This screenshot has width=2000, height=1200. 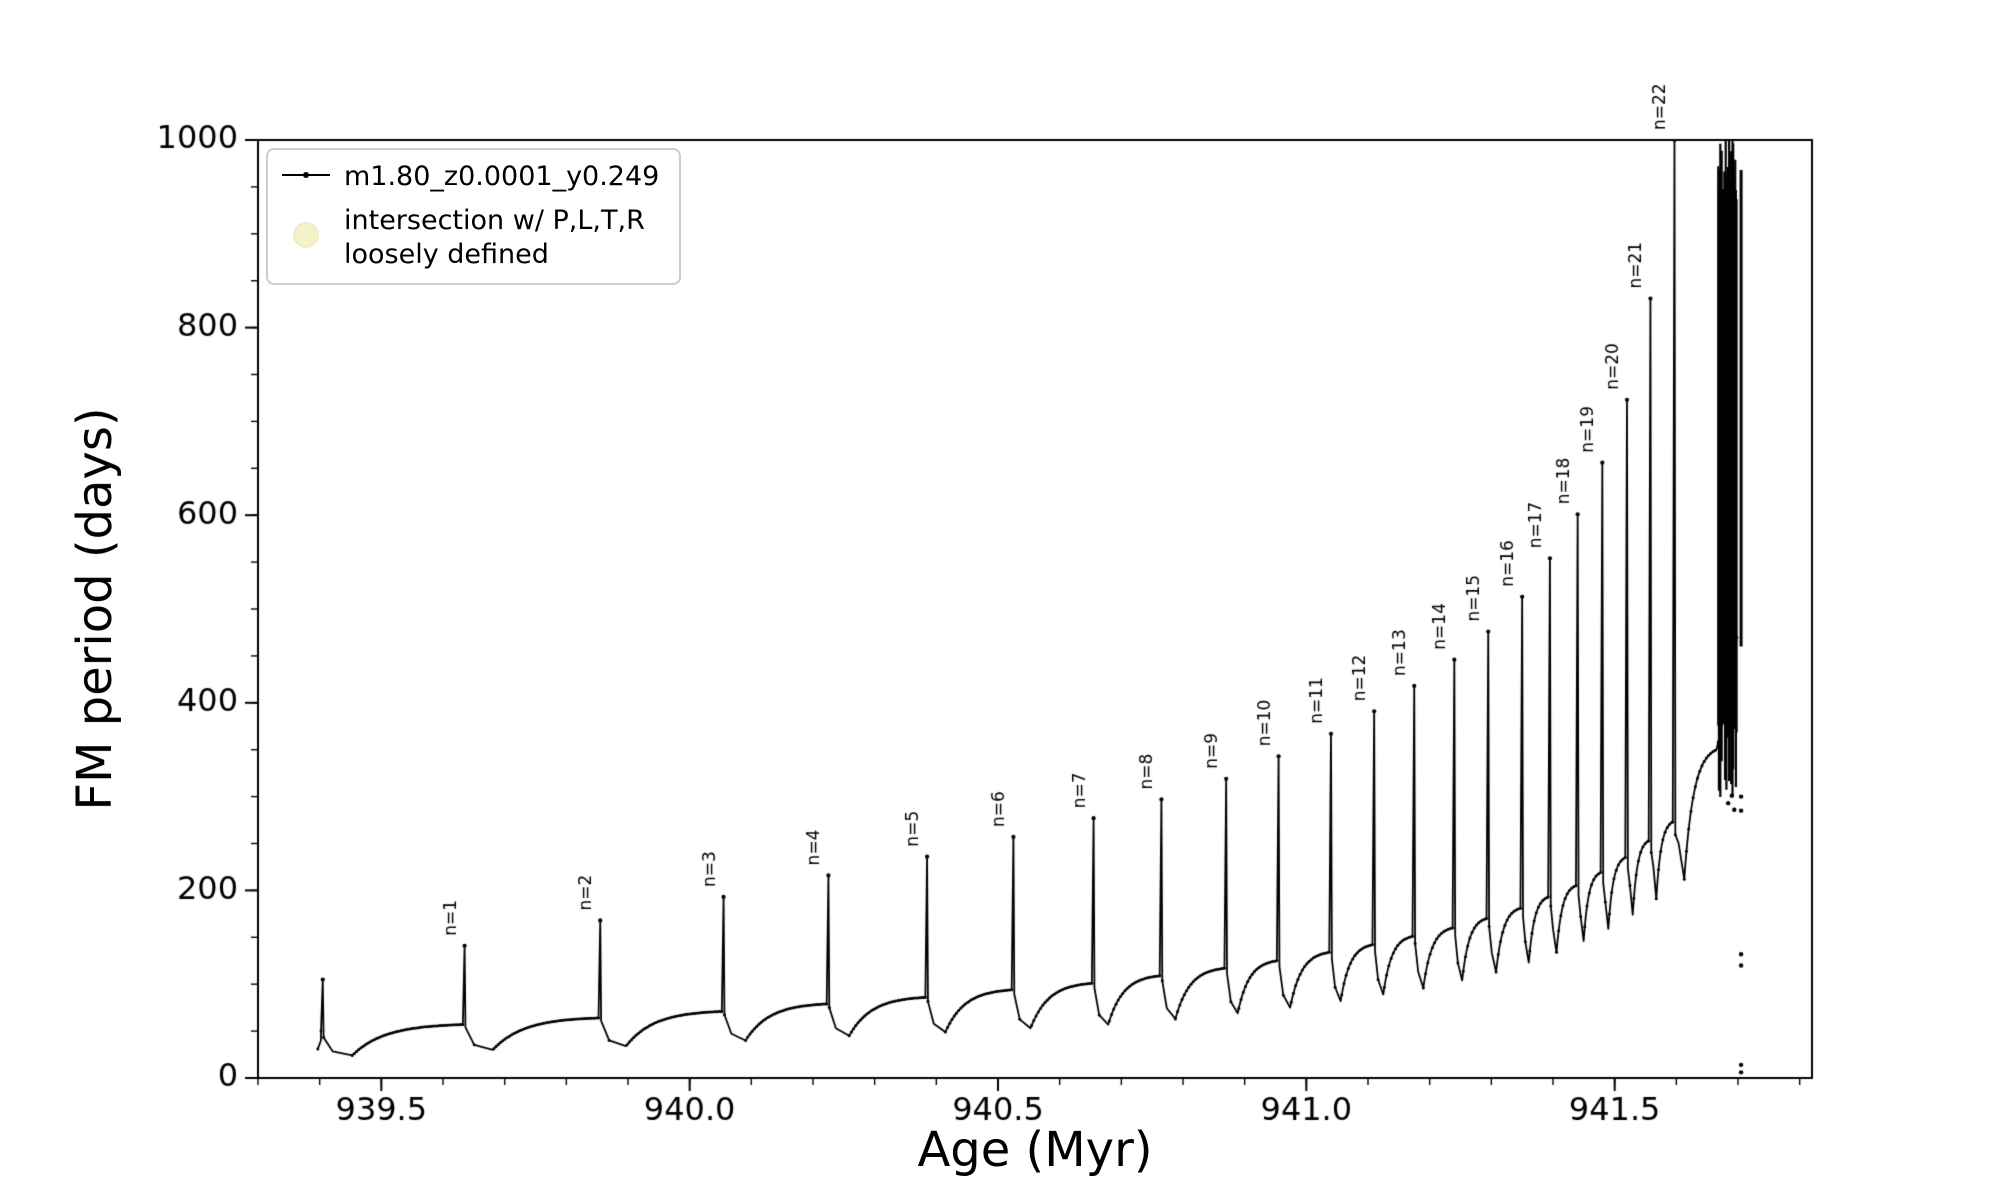 What do you see at coordinates (95, 609) in the screenshot?
I see `y-axis-label: FM period (days)` at bounding box center [95, 609].